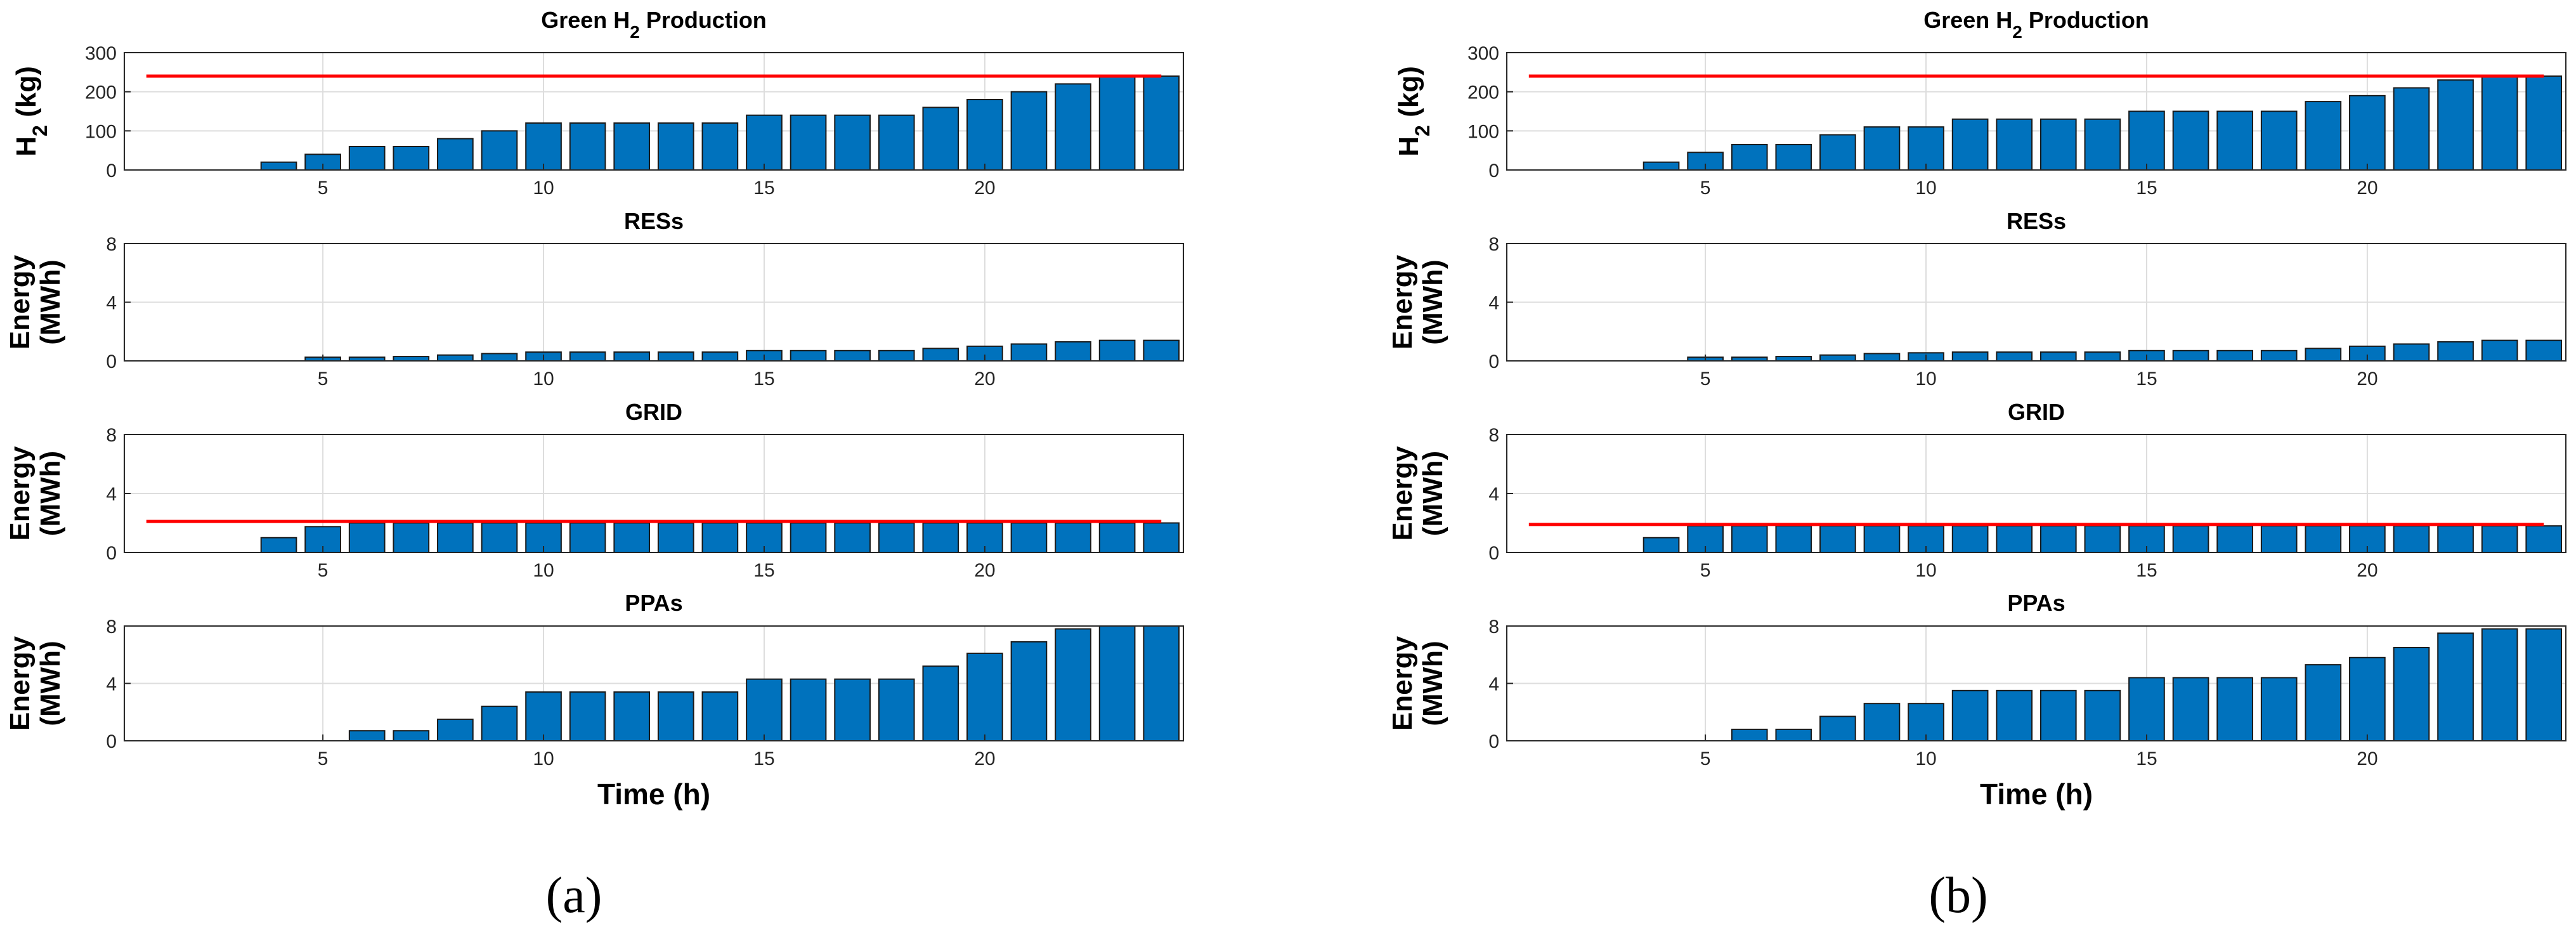 Image resolution: width=2576 pixels, height=933 pixels. I want to click on subplot-title-main: GRID, so click(2037, 412).